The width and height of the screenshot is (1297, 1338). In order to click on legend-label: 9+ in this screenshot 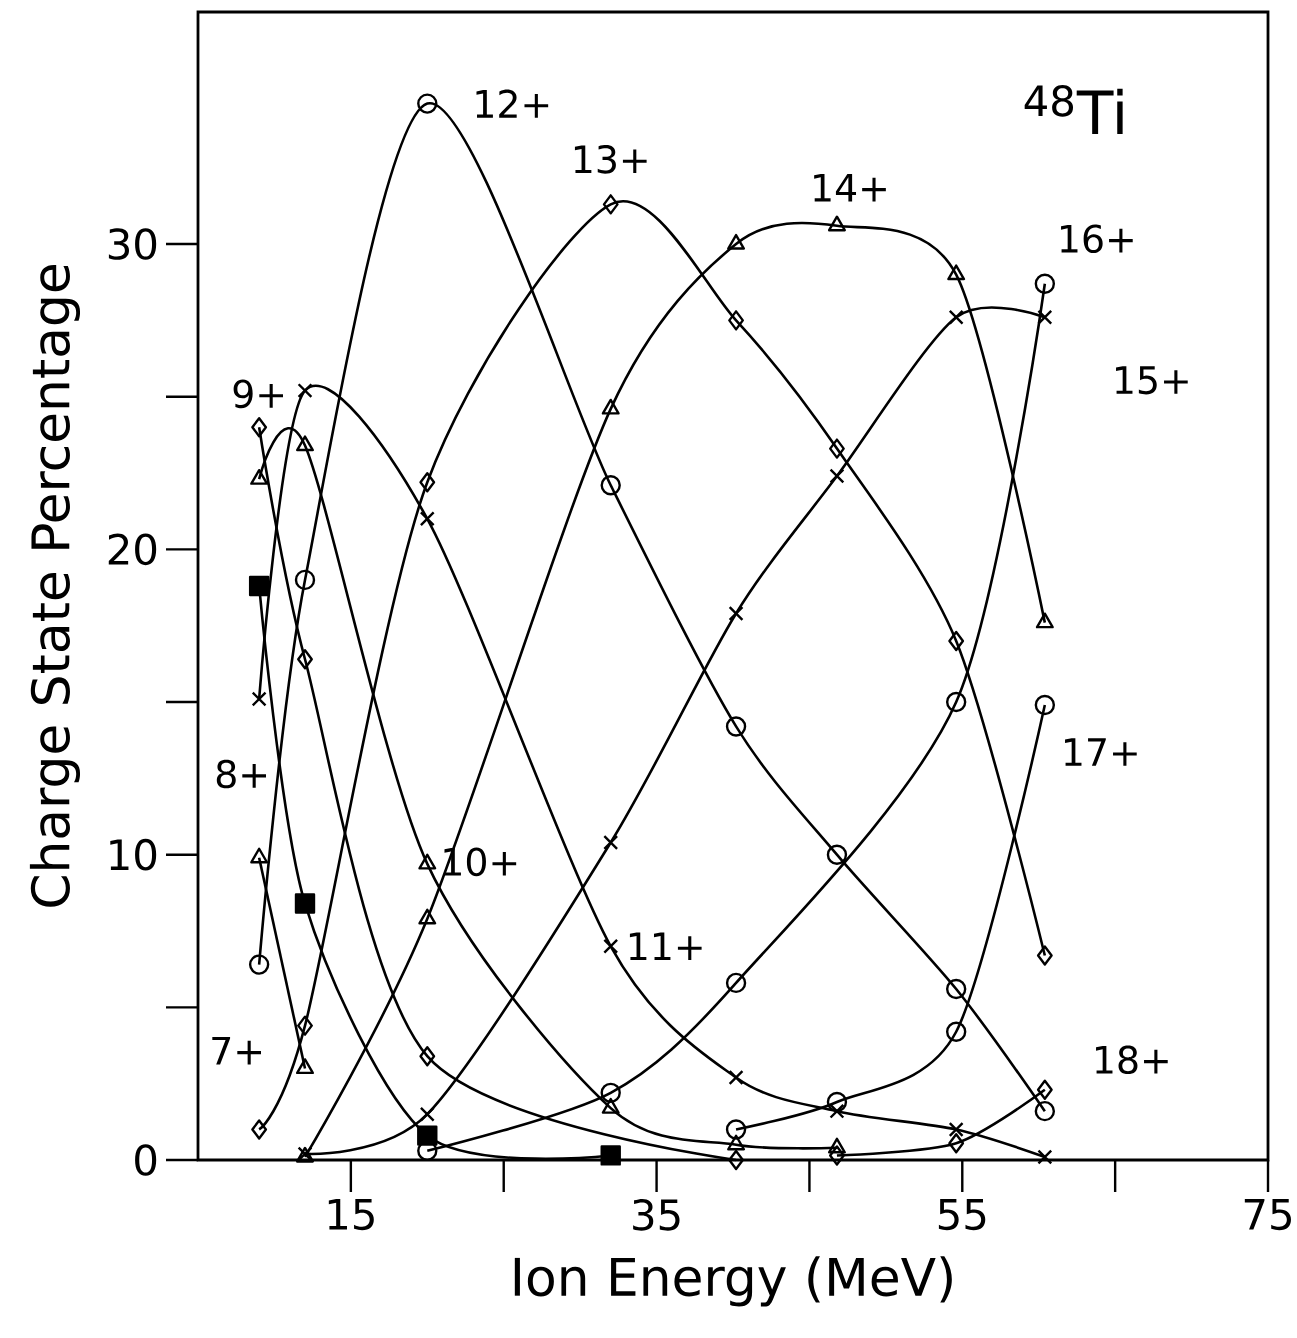, I will do `click(258, 394)`.